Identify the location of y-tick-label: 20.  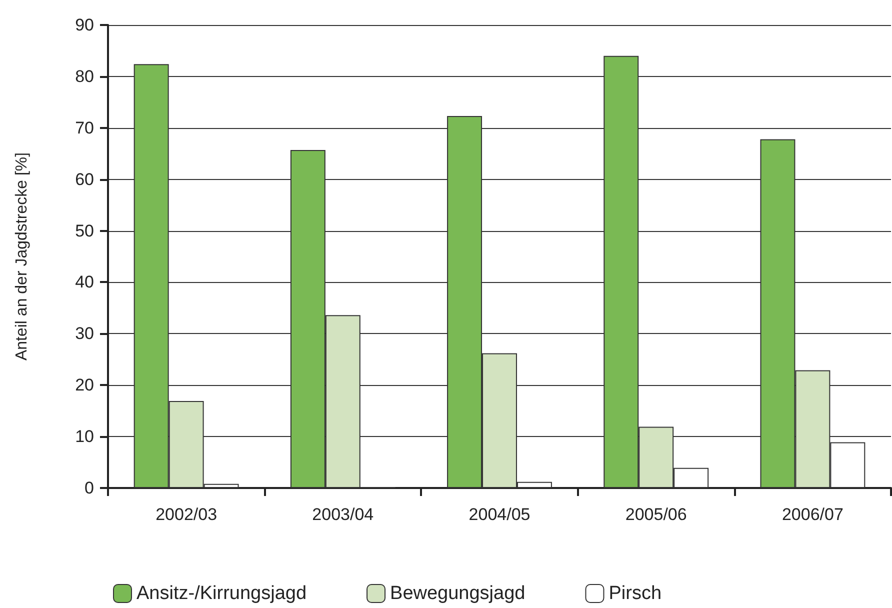
(84, 385).